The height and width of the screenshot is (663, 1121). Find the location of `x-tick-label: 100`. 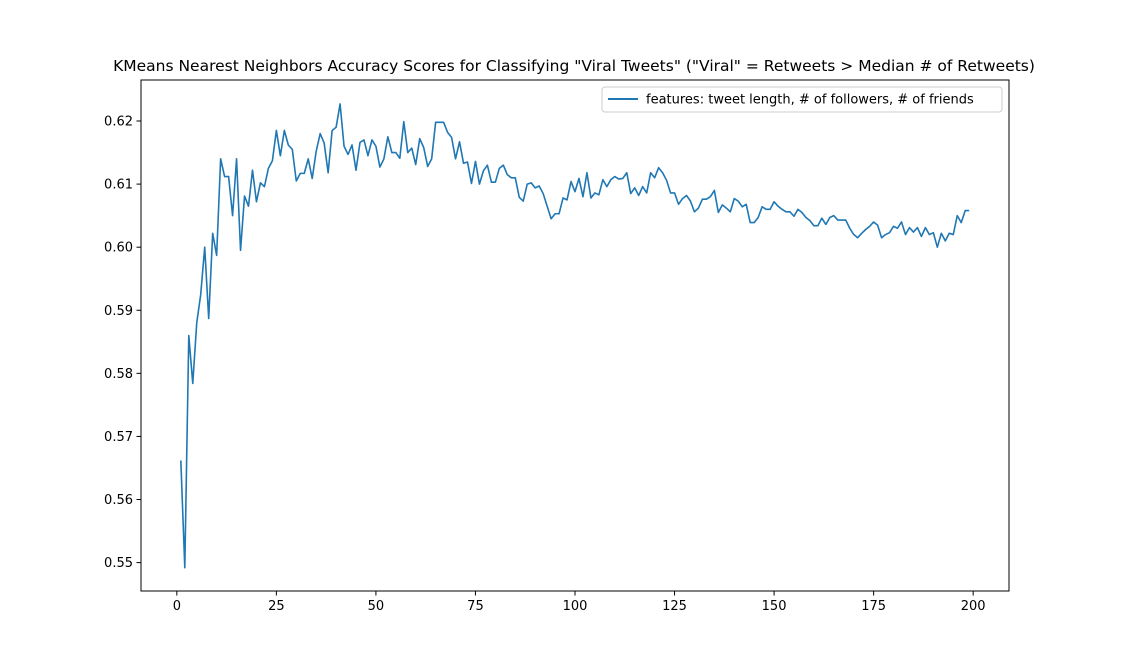

x-tick-label: 100 is located at coordinates (575, 606).